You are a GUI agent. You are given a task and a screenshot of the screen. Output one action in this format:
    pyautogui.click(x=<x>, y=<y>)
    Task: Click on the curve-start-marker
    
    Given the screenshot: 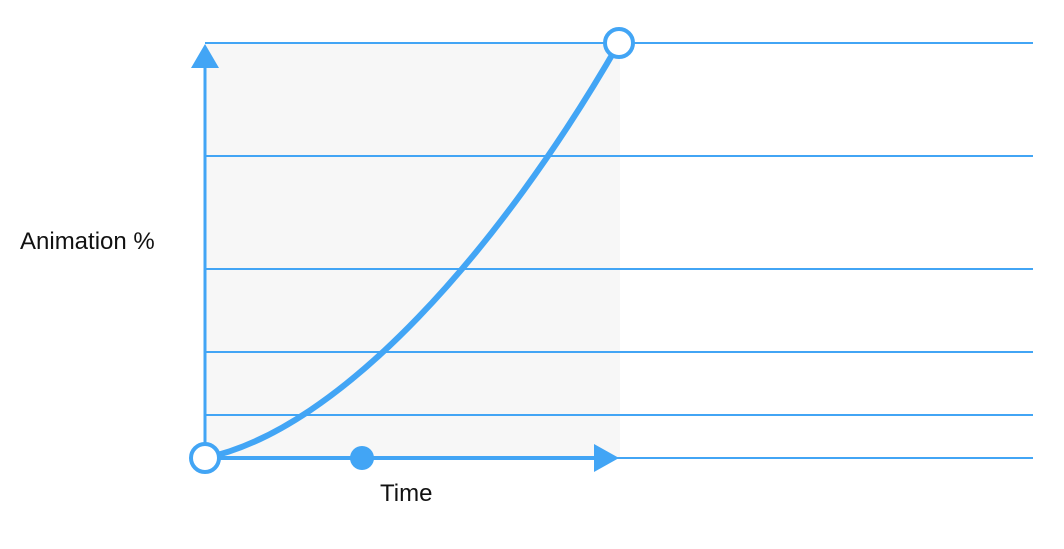 What is the action you would take?
    pyautogui.click(x=205, y=458)
    